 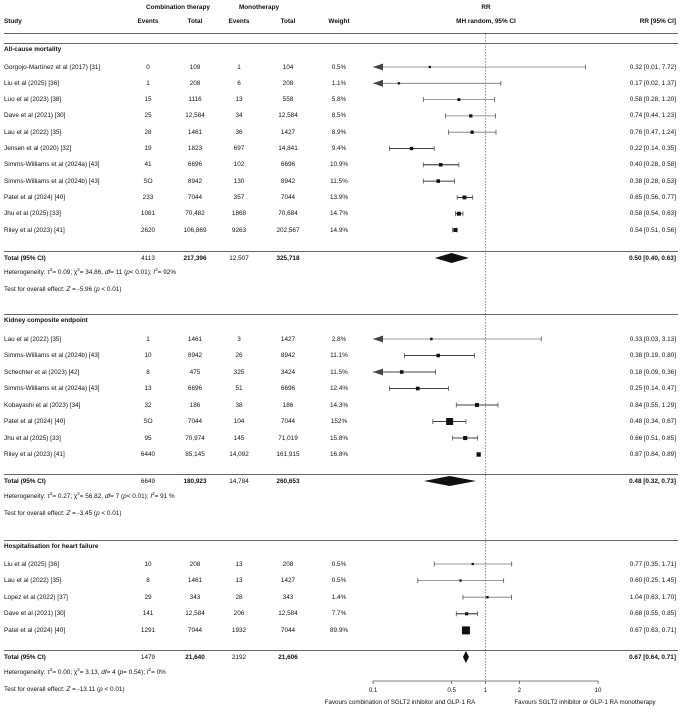 I want to click on x-tick-label: 1, so click(x=486, y=690).